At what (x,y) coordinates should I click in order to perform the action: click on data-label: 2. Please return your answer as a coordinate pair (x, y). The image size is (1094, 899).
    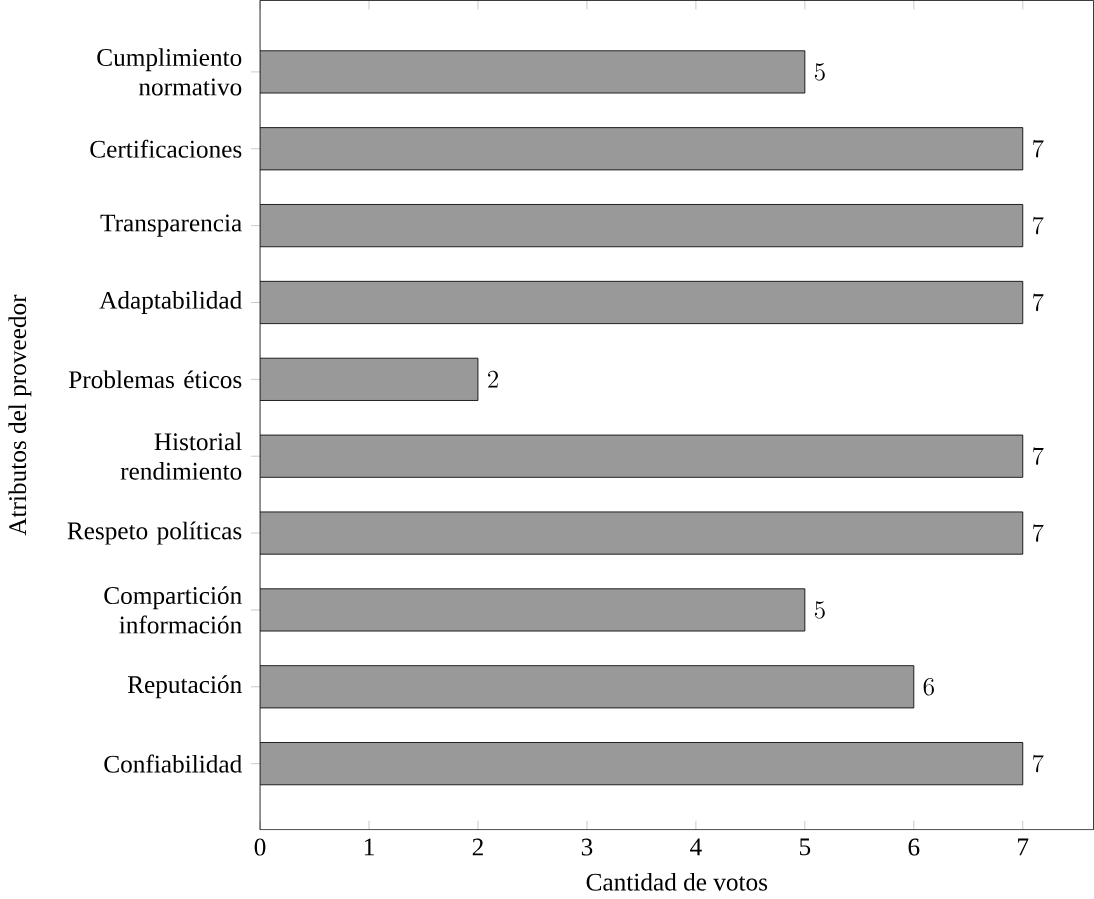
    Looking at the image, I should click on (493, 379).